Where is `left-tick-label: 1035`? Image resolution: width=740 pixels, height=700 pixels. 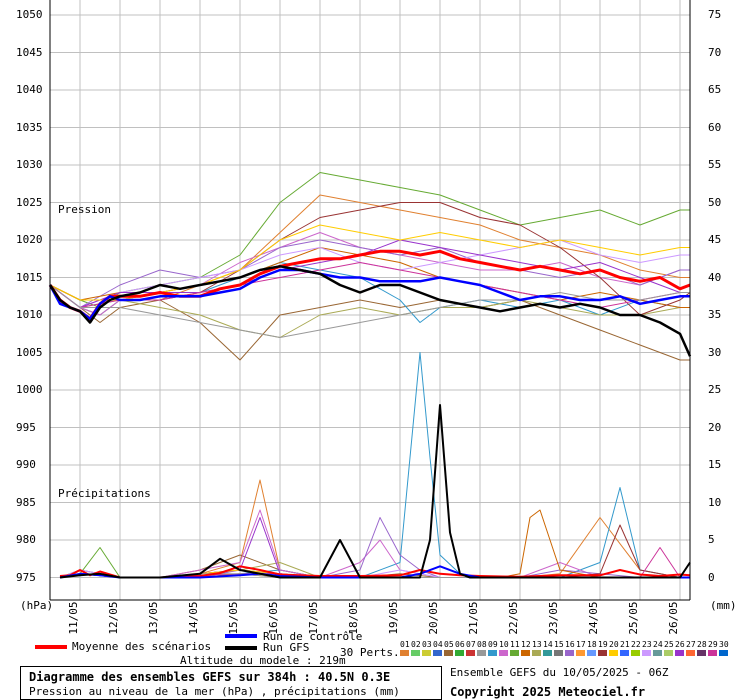 left-tick-label: 1035 is located at coordinates (29, 127).